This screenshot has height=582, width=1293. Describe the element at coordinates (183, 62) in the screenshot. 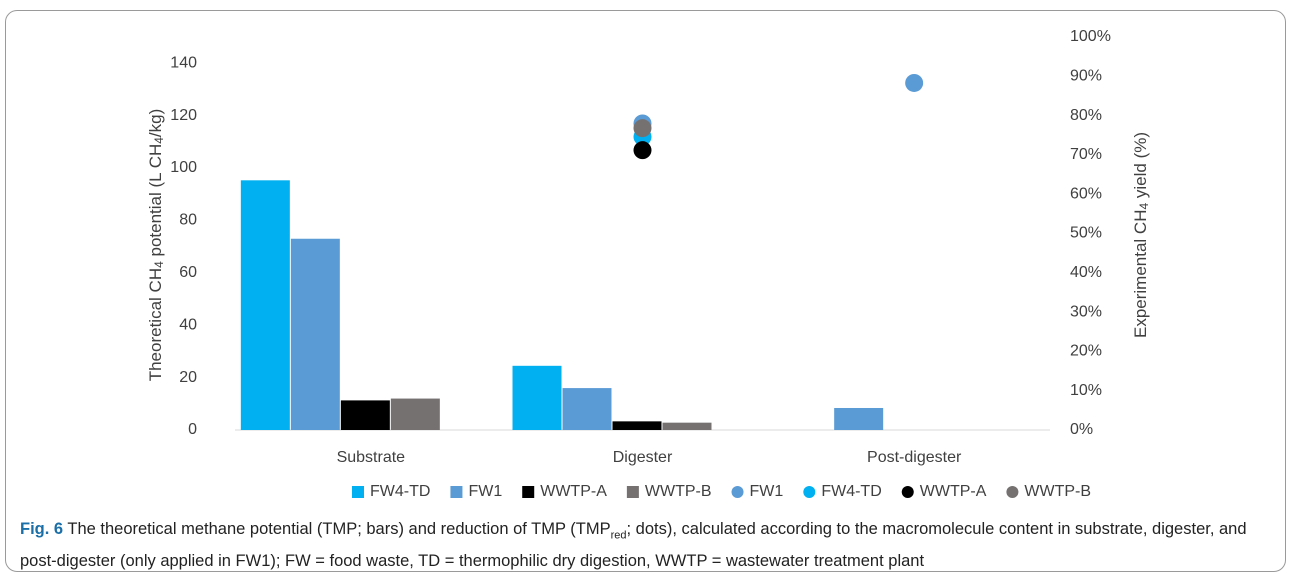

I see `y-tick-label: 140` at that location.